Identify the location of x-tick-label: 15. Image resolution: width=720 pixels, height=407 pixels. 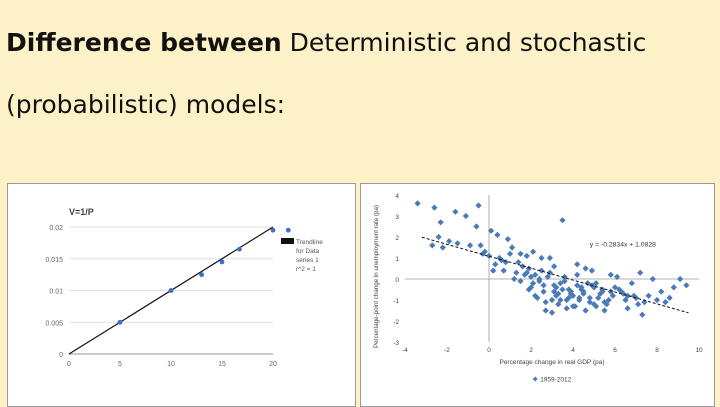
(222, 364).